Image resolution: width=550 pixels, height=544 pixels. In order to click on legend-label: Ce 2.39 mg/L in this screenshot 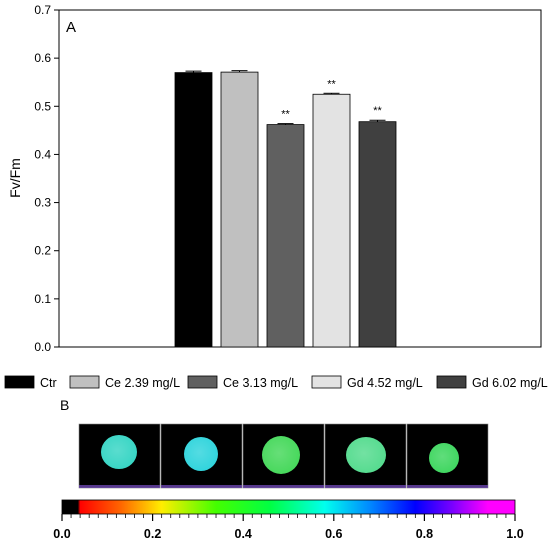, I will do `click(142, 383)`.